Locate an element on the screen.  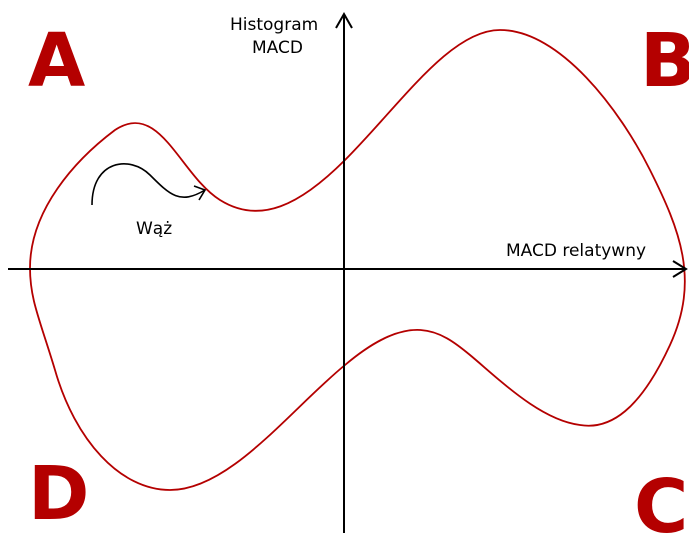
x-axis-label: MACD relatywny is located at coordinates (576, 251).